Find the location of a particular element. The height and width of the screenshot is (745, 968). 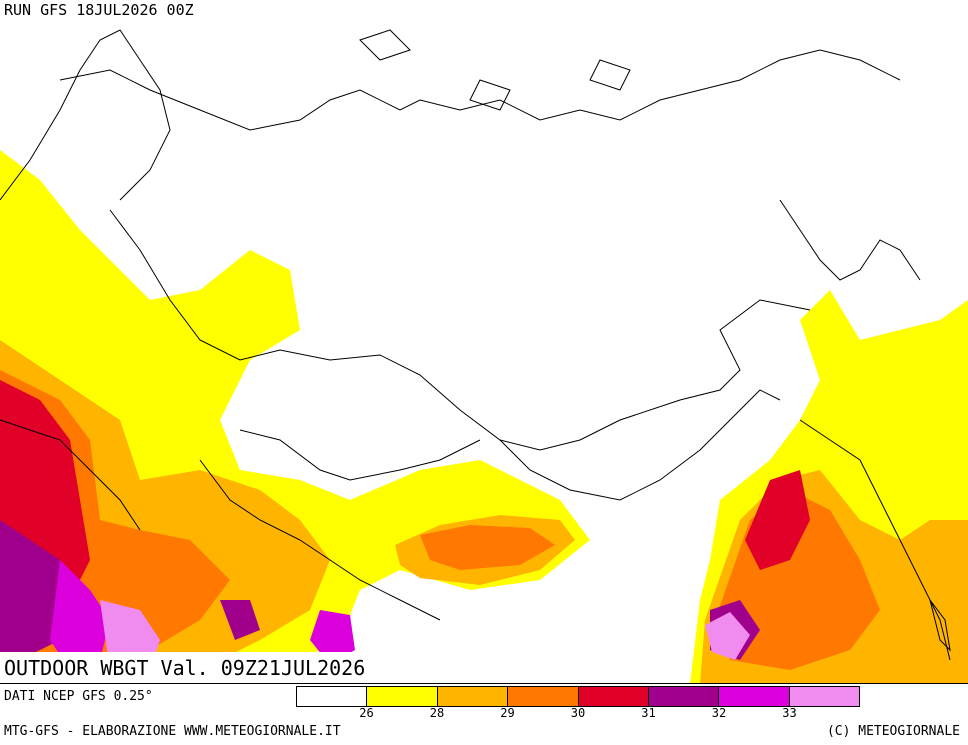

legend-tick-label: 30 is located at coordinates (578, 713).